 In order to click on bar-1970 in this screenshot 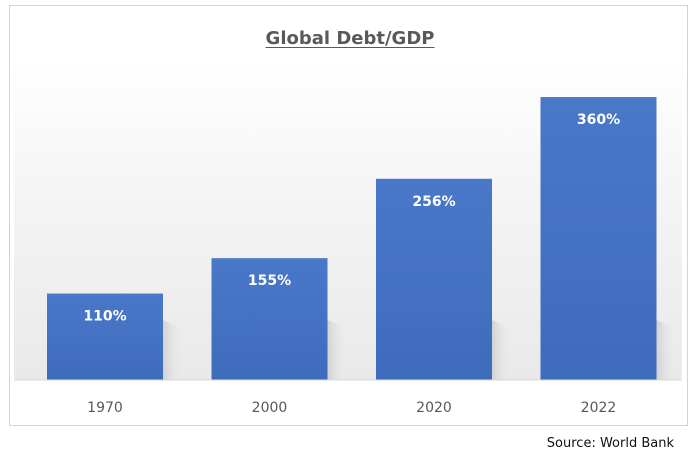, I will do `click(105, 336)`.